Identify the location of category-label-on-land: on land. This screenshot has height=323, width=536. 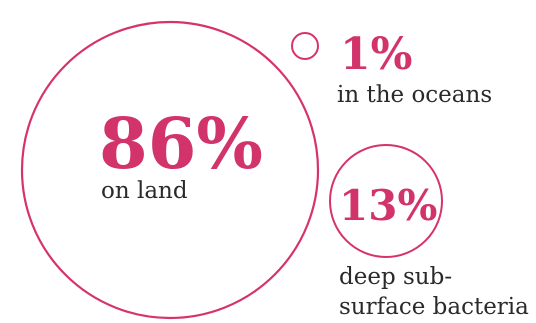
(144, 191).